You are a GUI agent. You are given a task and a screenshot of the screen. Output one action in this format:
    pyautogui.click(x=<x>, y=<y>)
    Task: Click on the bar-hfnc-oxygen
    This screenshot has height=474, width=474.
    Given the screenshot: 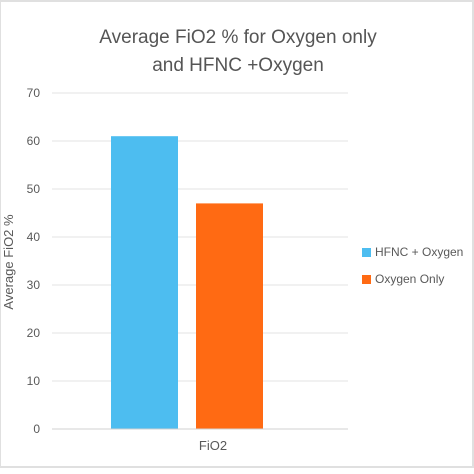 What is the action you would take?
    pyautogui.click(x=144, y=282)
    